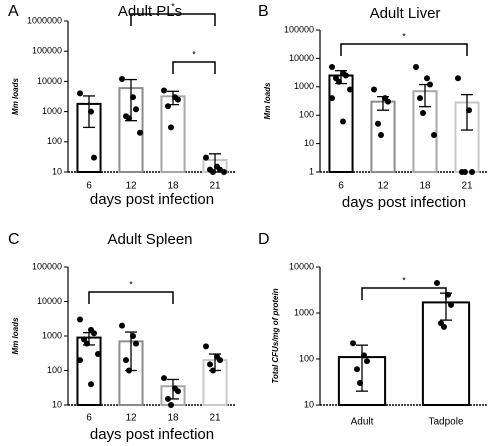  Describe the element at coordinates (445, 422) in the screenshot. I see `x-tick-label: Tadpole` at that location.